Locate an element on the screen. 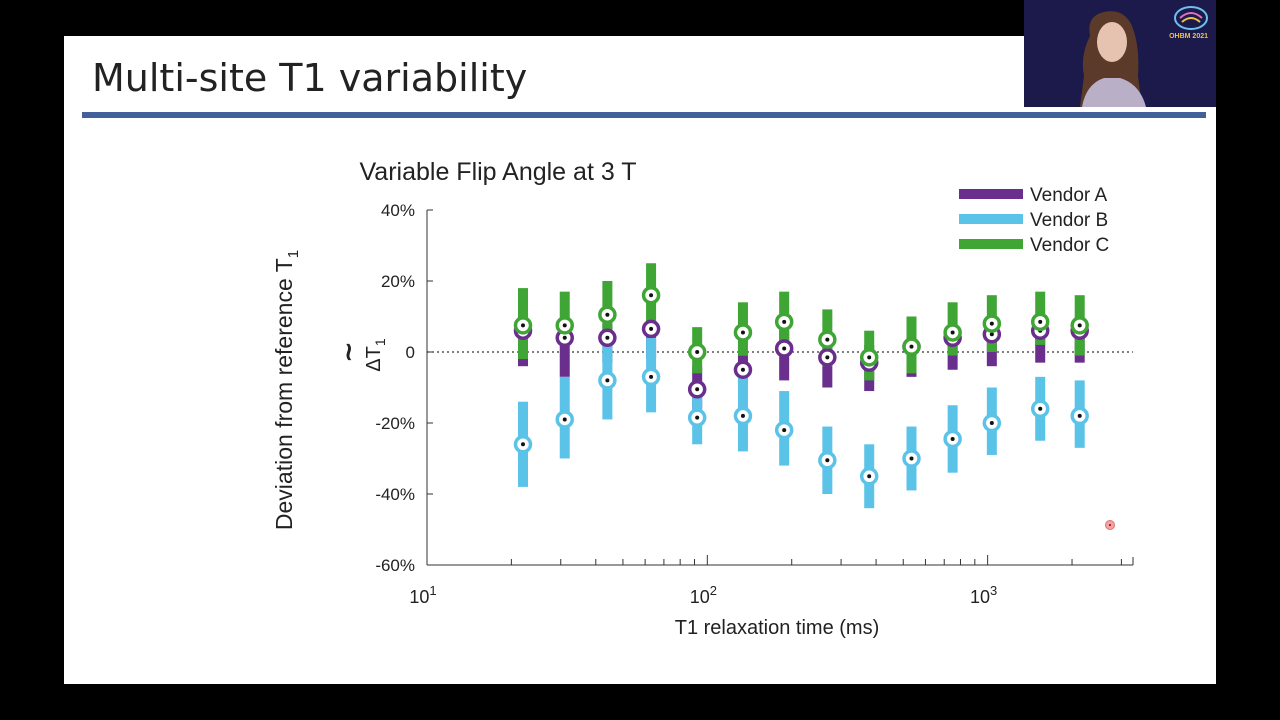  y-tick-label: -20% is located at coordinates (395, 423).